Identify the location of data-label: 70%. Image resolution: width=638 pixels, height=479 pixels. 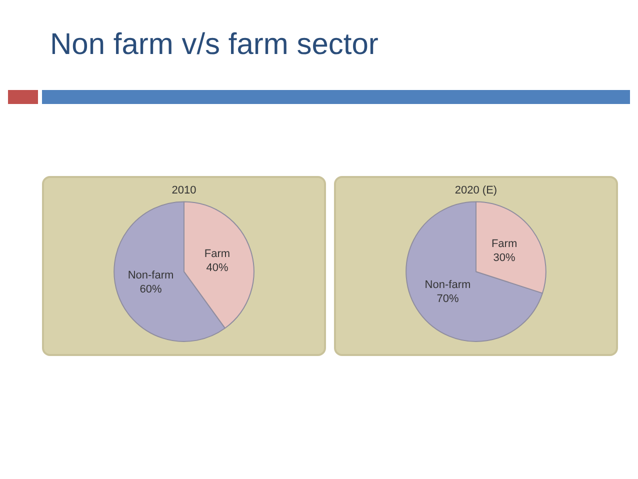
(447, 299).